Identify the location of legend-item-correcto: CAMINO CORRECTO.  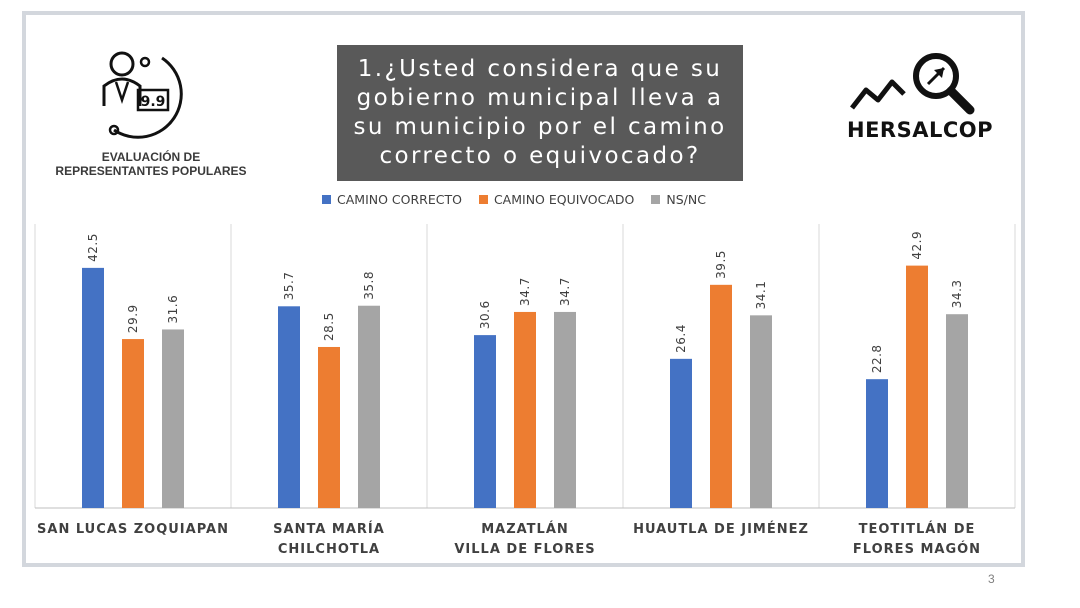
(392, 199).